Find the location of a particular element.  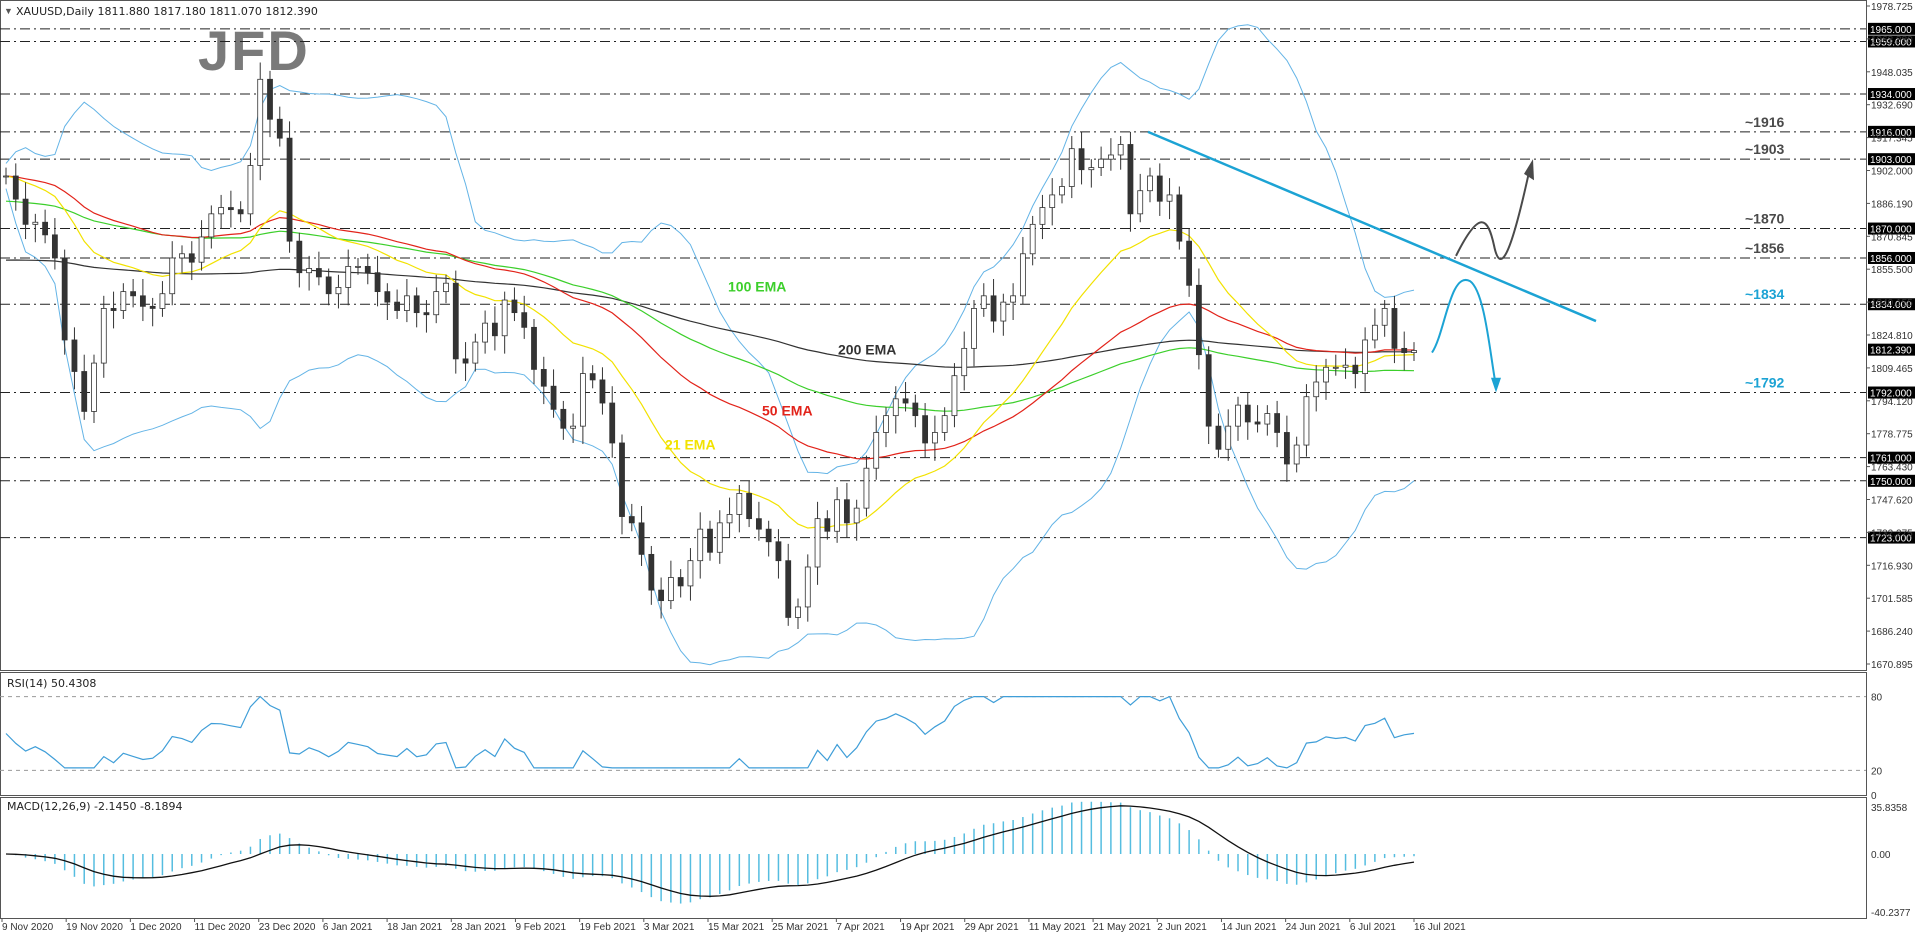

rsi-tick-label: 20 is located at coordinates (1877, 771).